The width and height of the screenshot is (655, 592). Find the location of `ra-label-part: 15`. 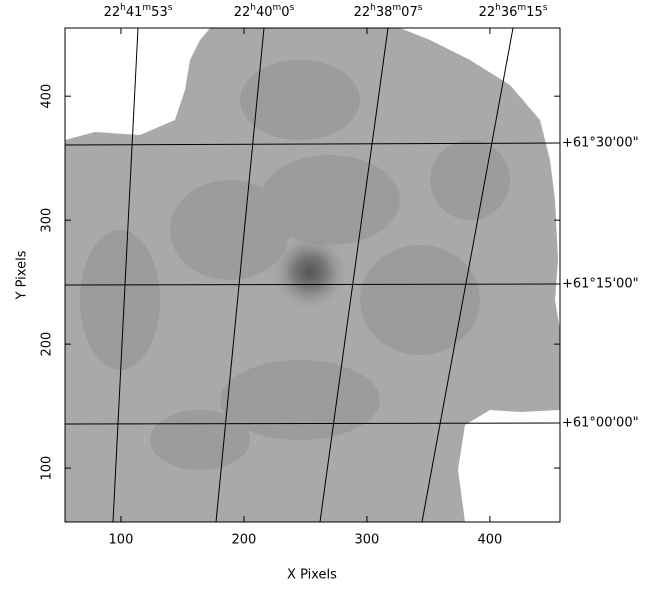

ra-label-part: 15 is located at coordinates (534, 12).